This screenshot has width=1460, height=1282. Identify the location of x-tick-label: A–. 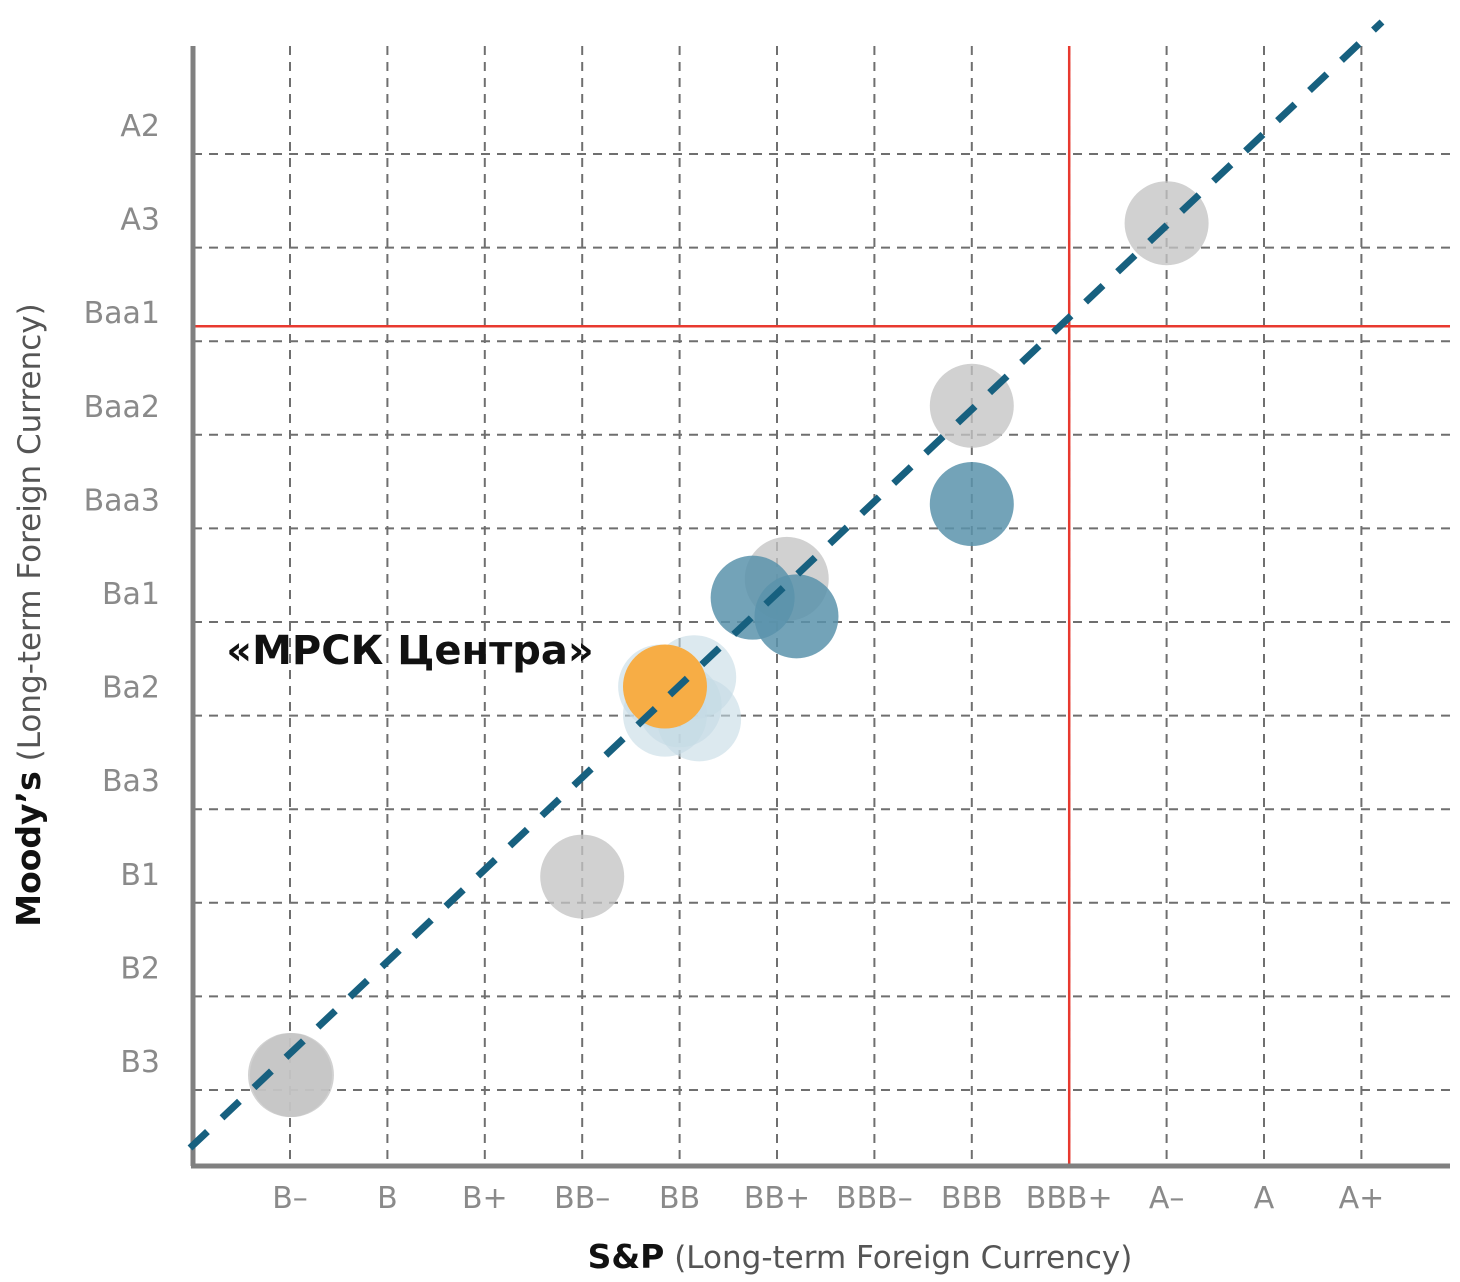
(1167, 1198).